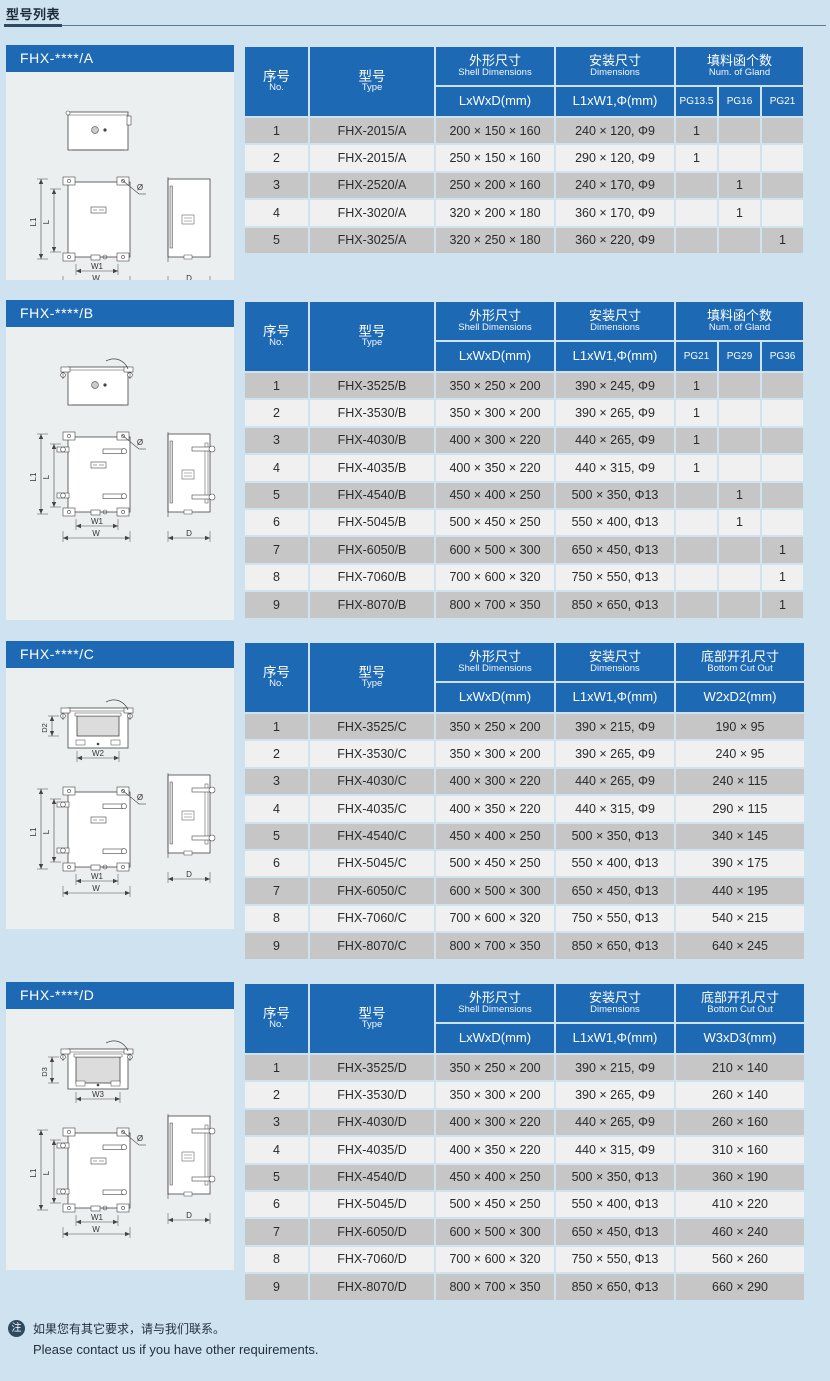  What do you see at coordinates (140, 797) in the screenshot?
I see `svg-text: Ø` at bounding box center [140, 797].